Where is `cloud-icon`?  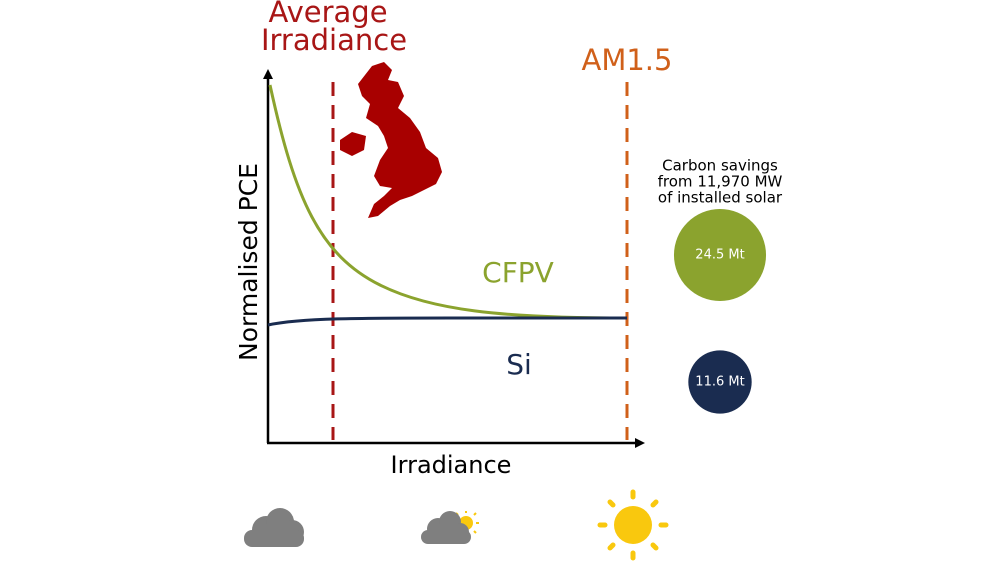 cloud-icon is located at coordinates (274, 527).